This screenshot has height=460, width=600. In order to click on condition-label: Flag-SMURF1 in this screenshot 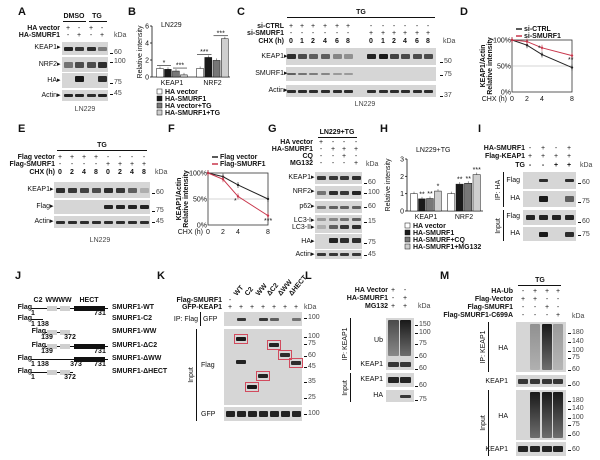, I will do `click(32, 164)`.